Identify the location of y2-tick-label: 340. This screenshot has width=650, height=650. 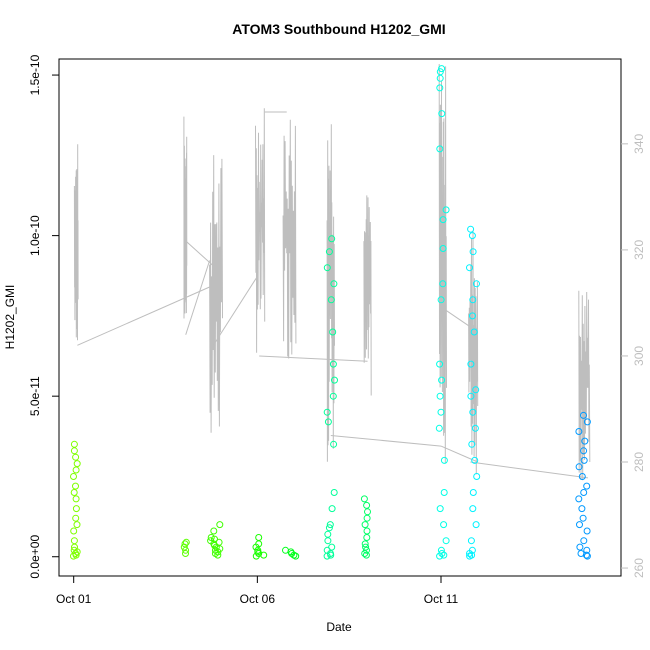
(639, 144).